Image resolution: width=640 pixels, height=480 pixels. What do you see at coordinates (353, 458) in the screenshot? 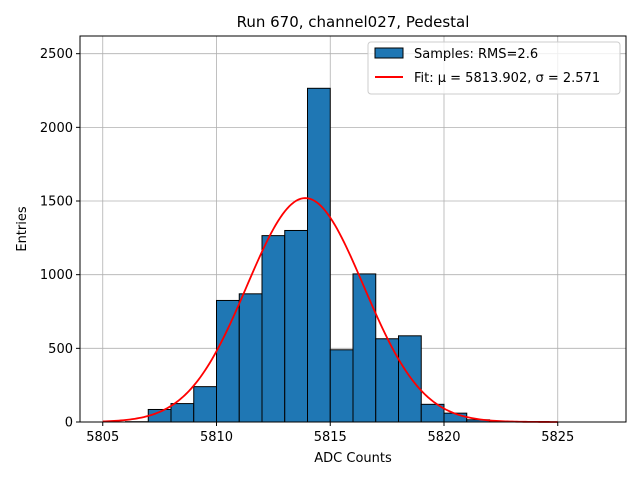
I see `x-axis-label: ADC Counts` at bounding box center [353, 458].